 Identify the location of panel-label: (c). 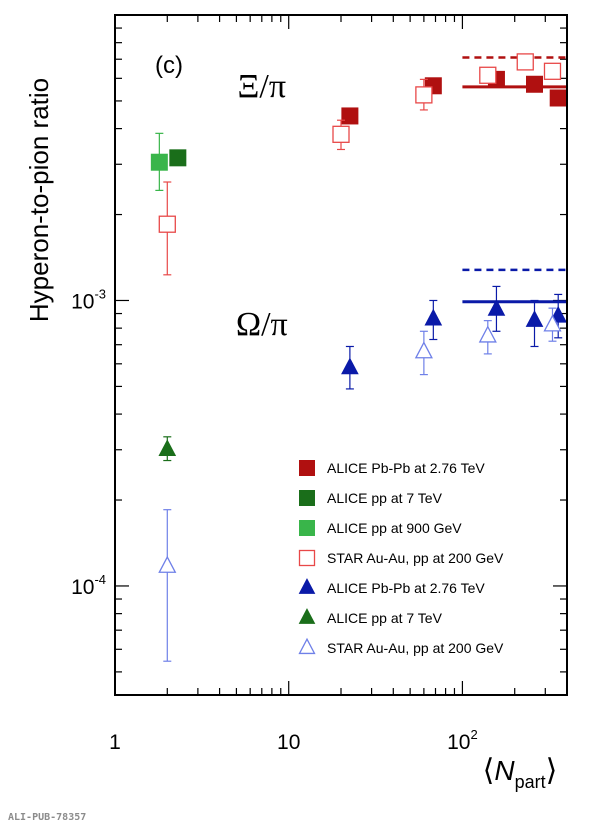
(169, 65).